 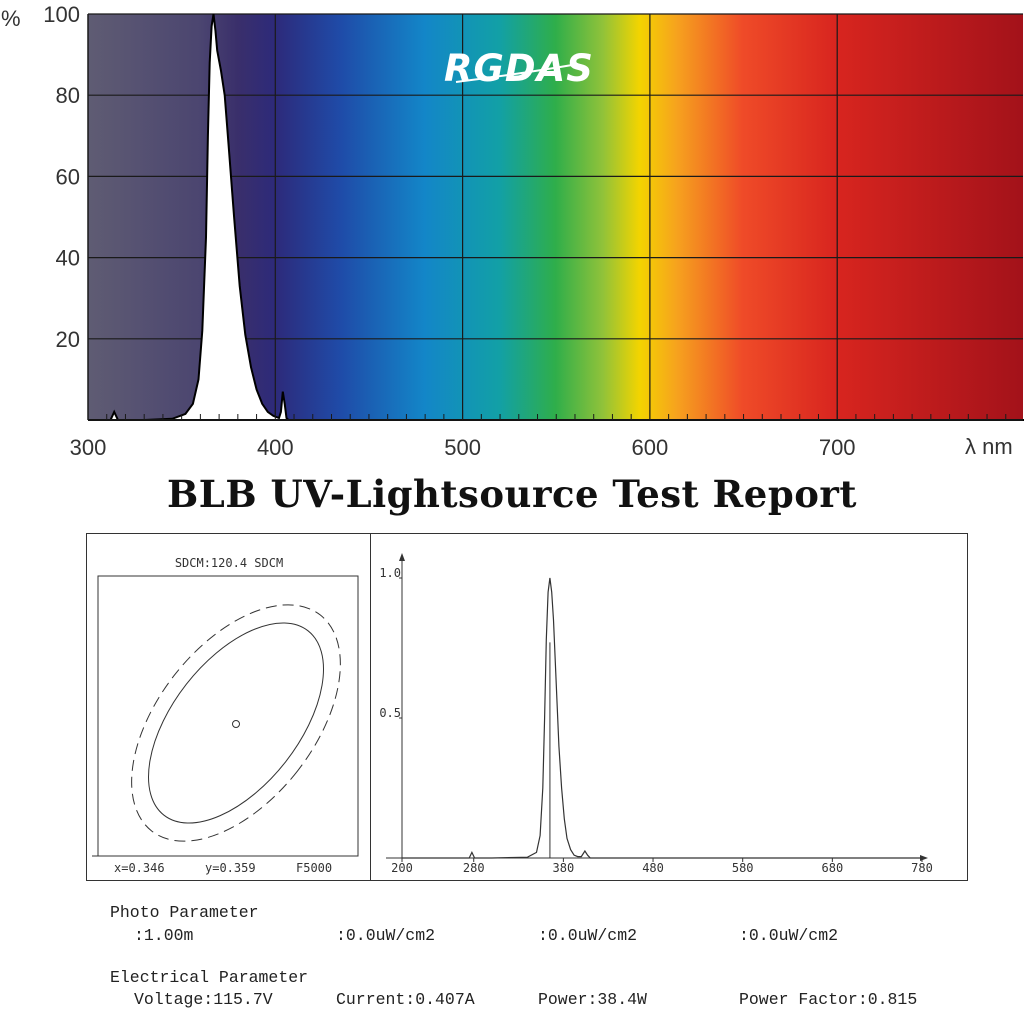 What do you see at coordinates (405, 999) in the screenshot?
I see `current: Current:0.407A` at bounding box center [405, 999].